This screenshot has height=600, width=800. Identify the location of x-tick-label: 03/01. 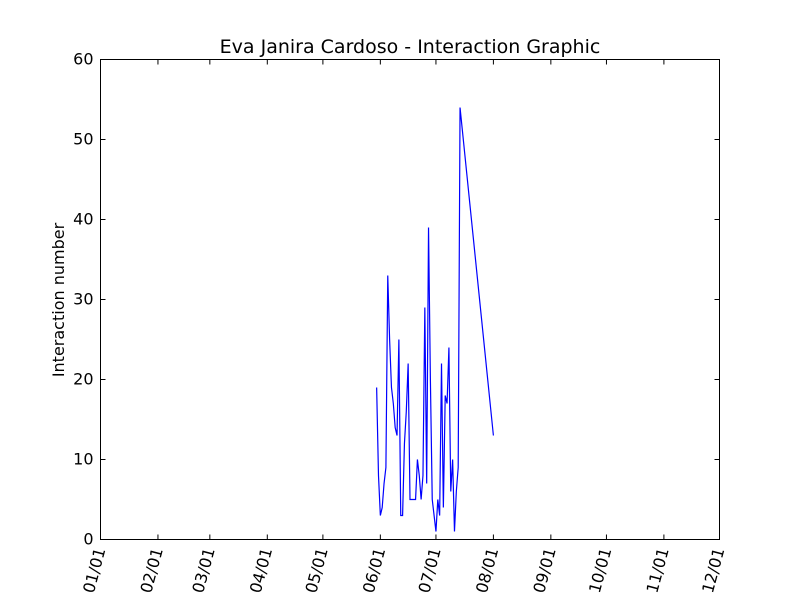
(203, 570).